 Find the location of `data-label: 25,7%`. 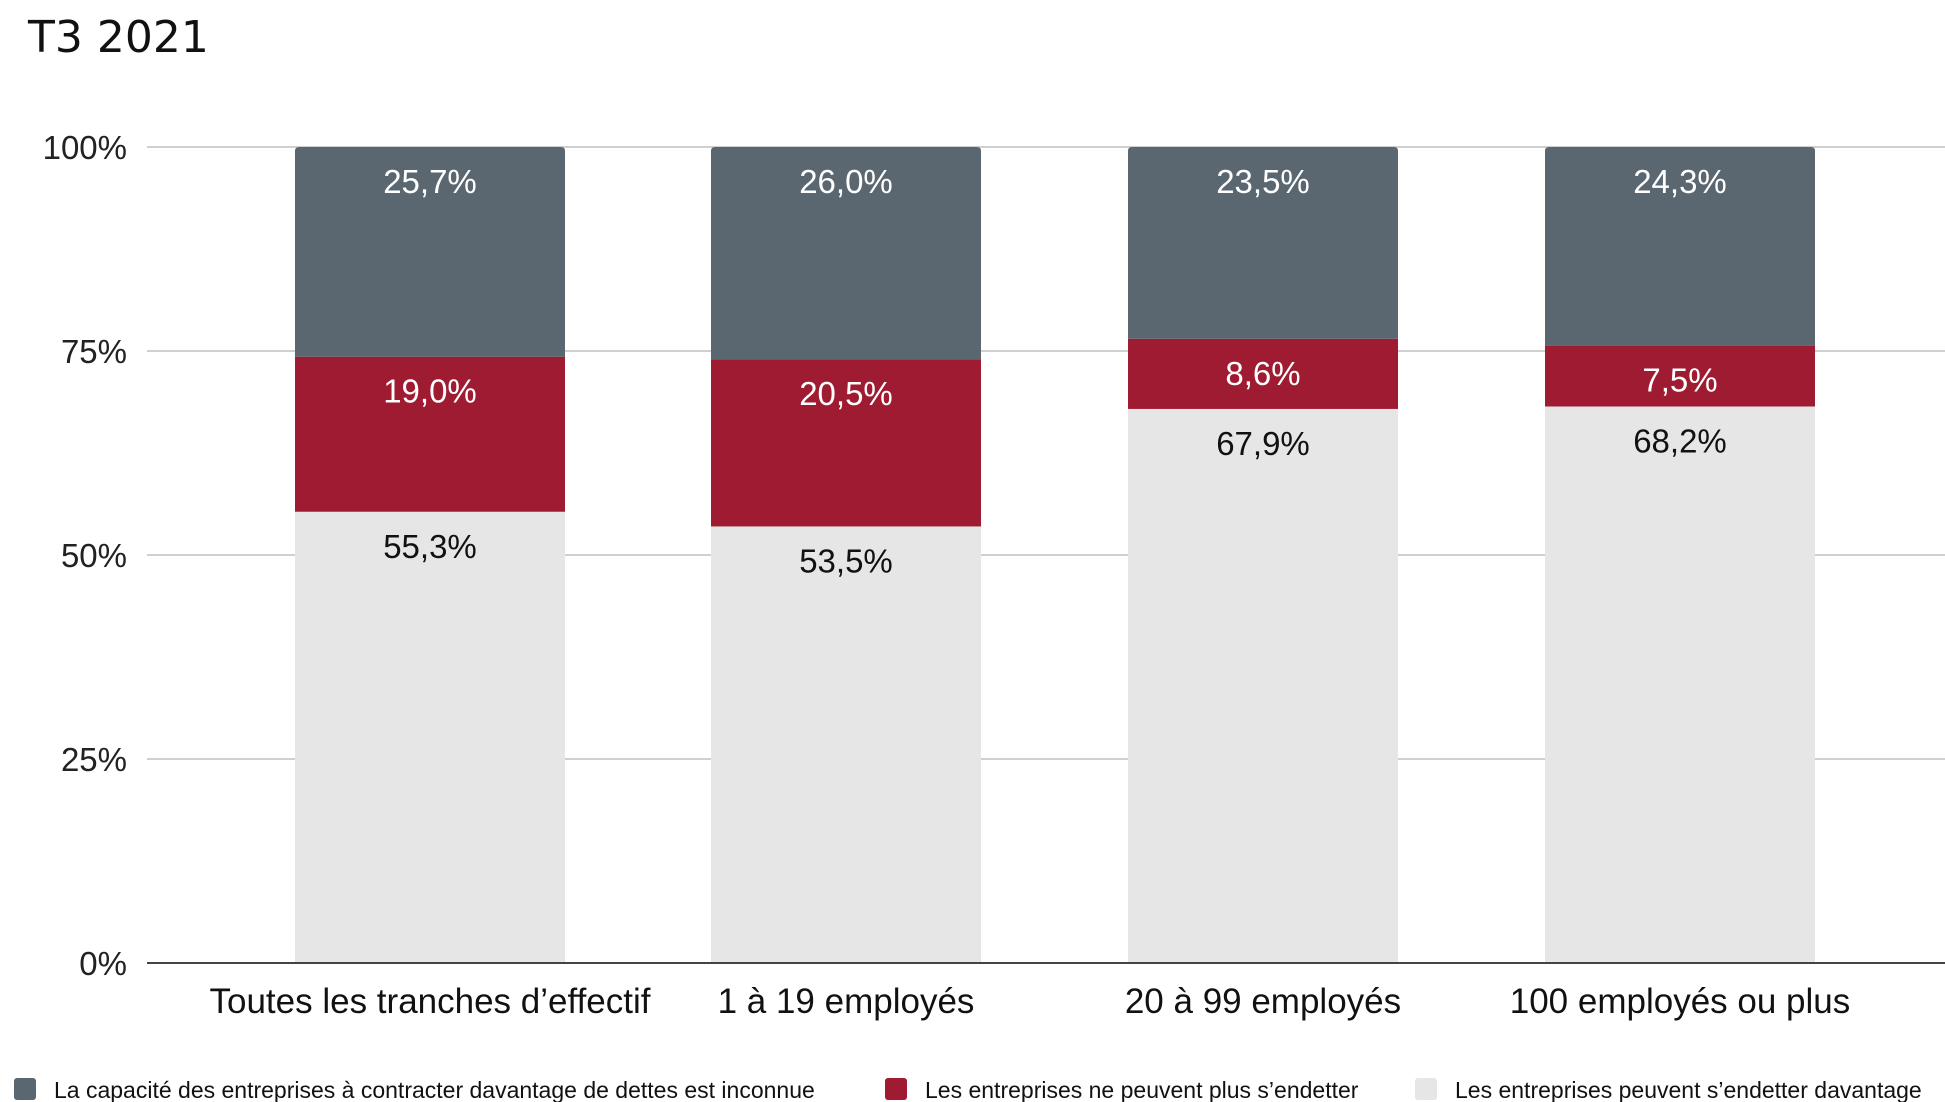

data-label: 25,7% is located at coordinates (430, 181).